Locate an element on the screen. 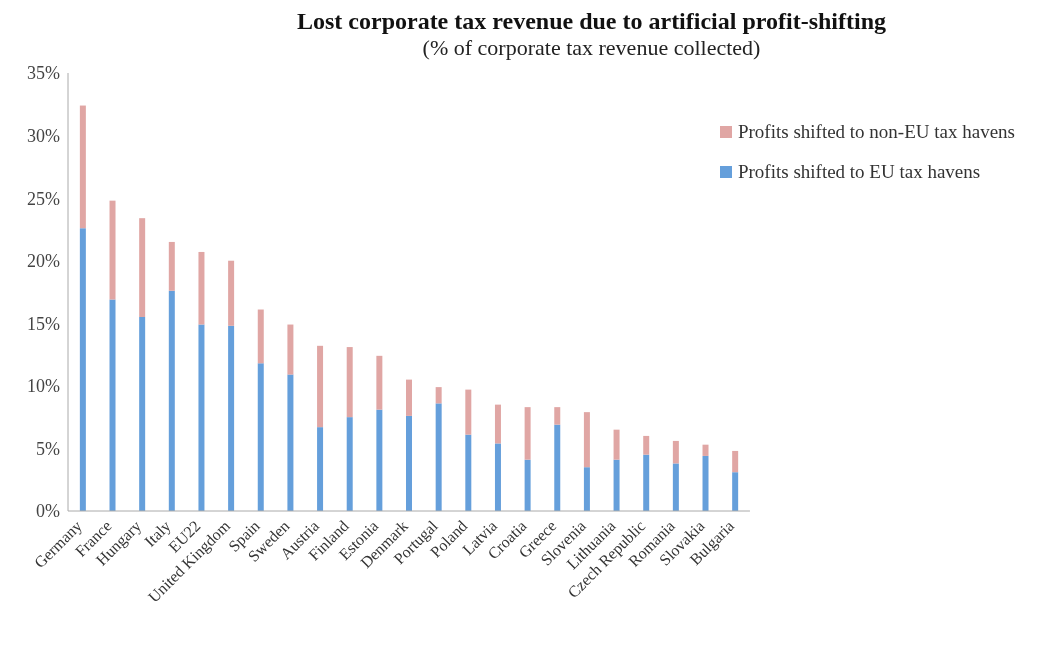 The width and height of the screenshot is (1063, 653). legend-label: Profits shifted to non-EU tax havens is located at coordinates (876, 132).